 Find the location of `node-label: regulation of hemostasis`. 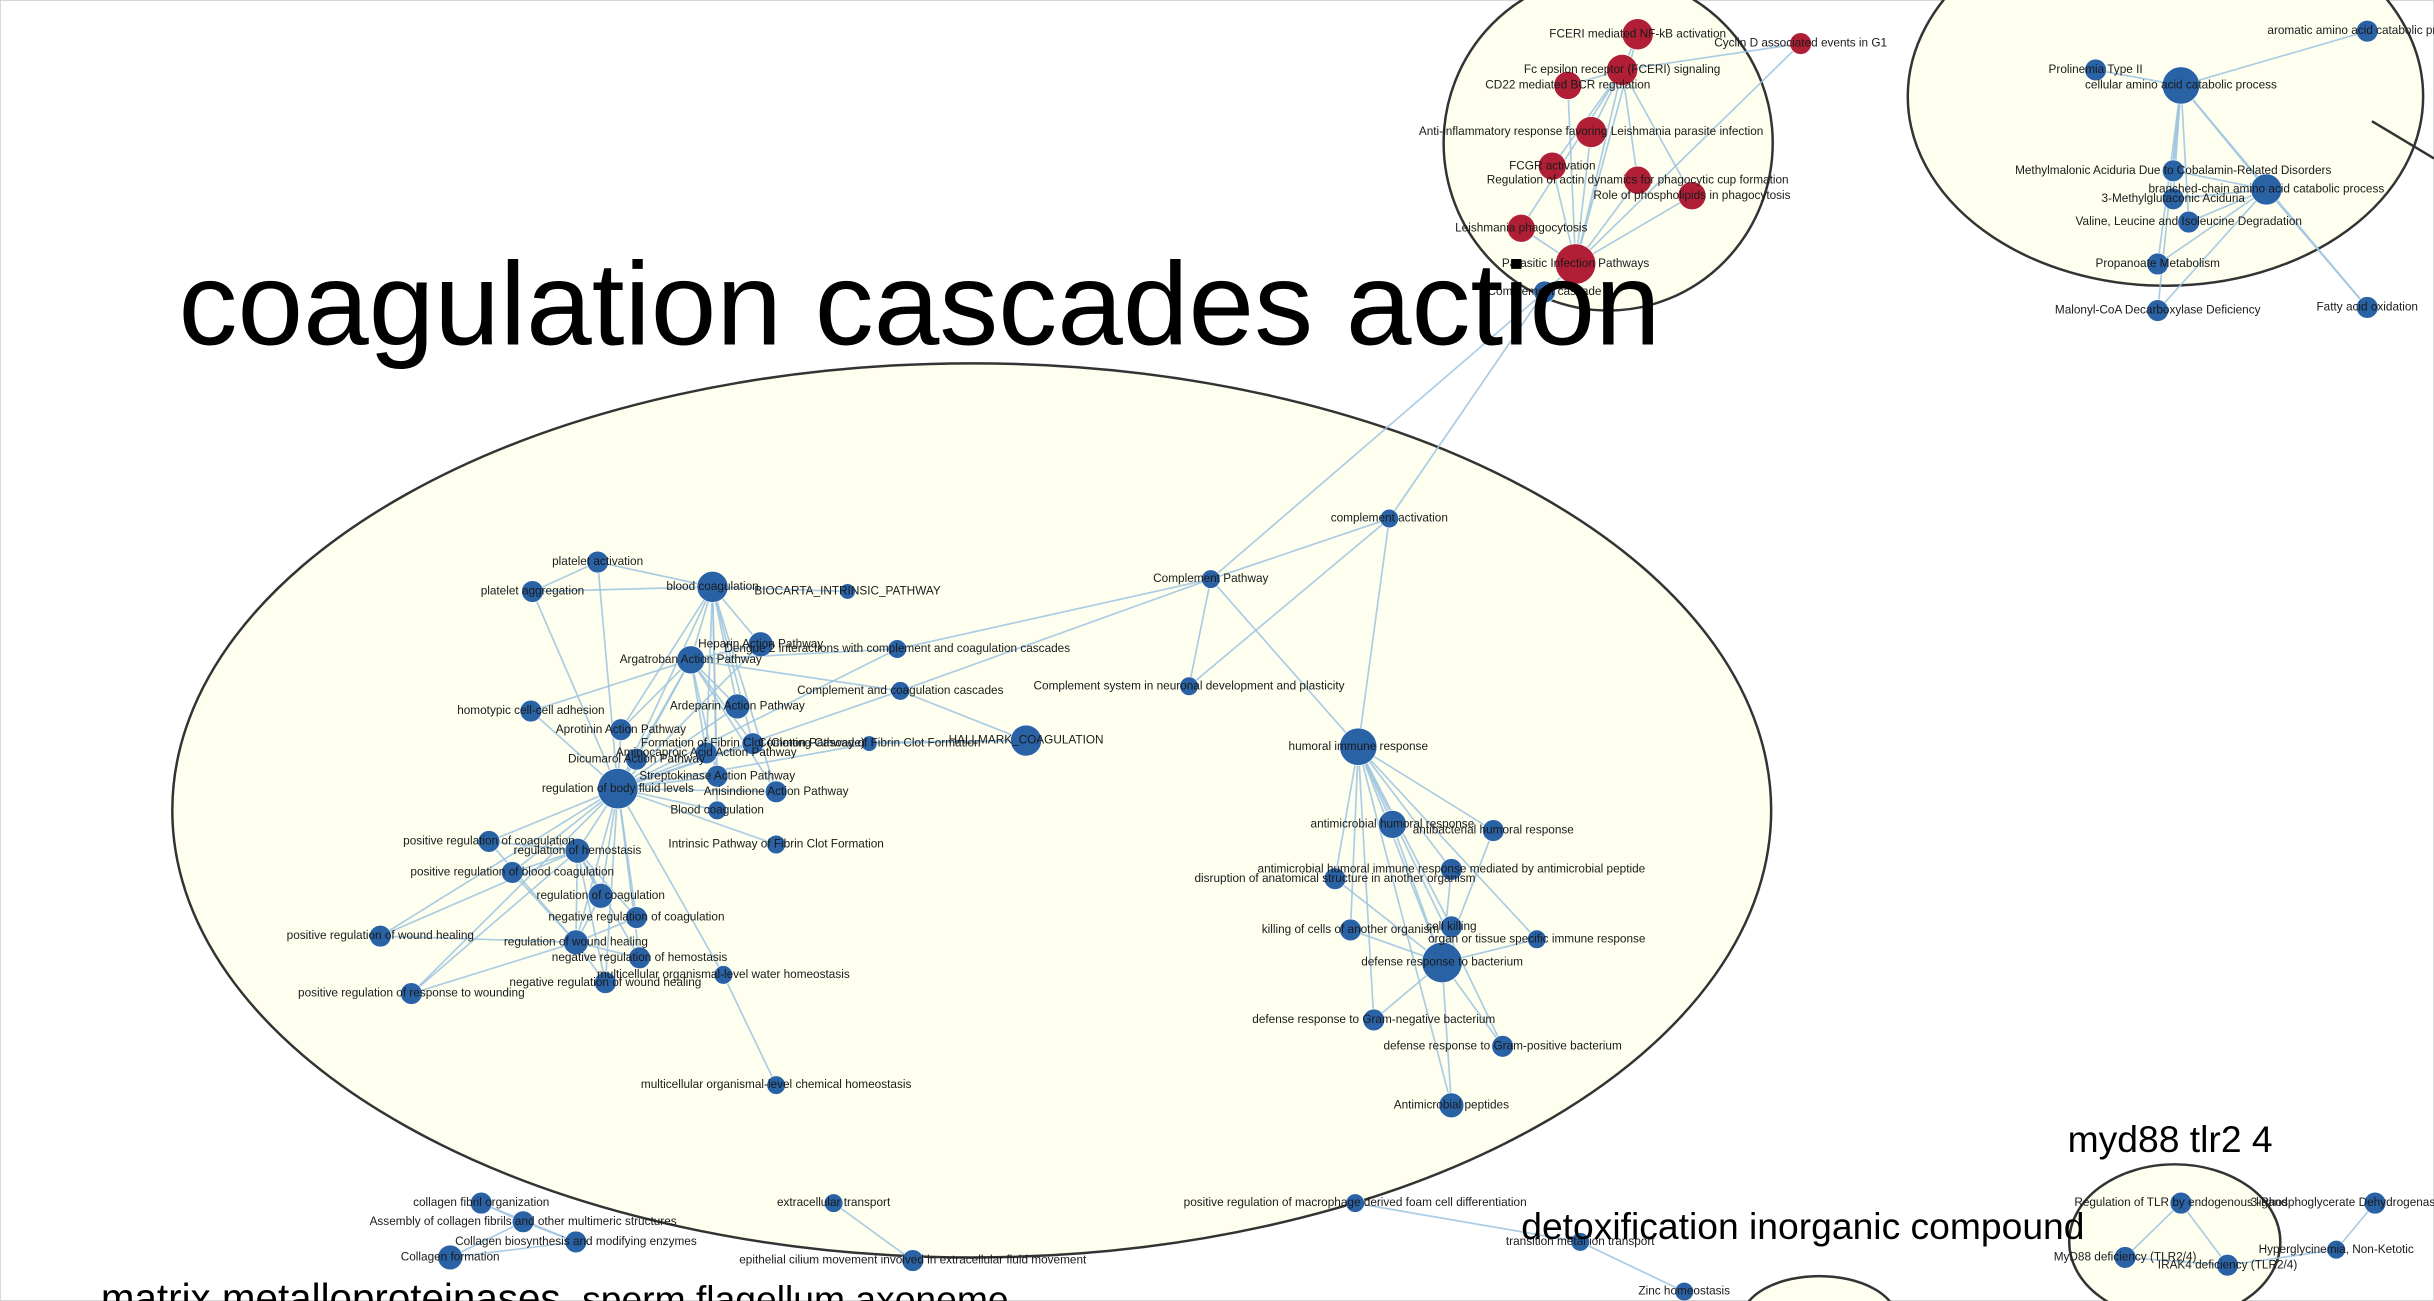

node-label: regulation of hemostasis is located at coordinates (578, 850).